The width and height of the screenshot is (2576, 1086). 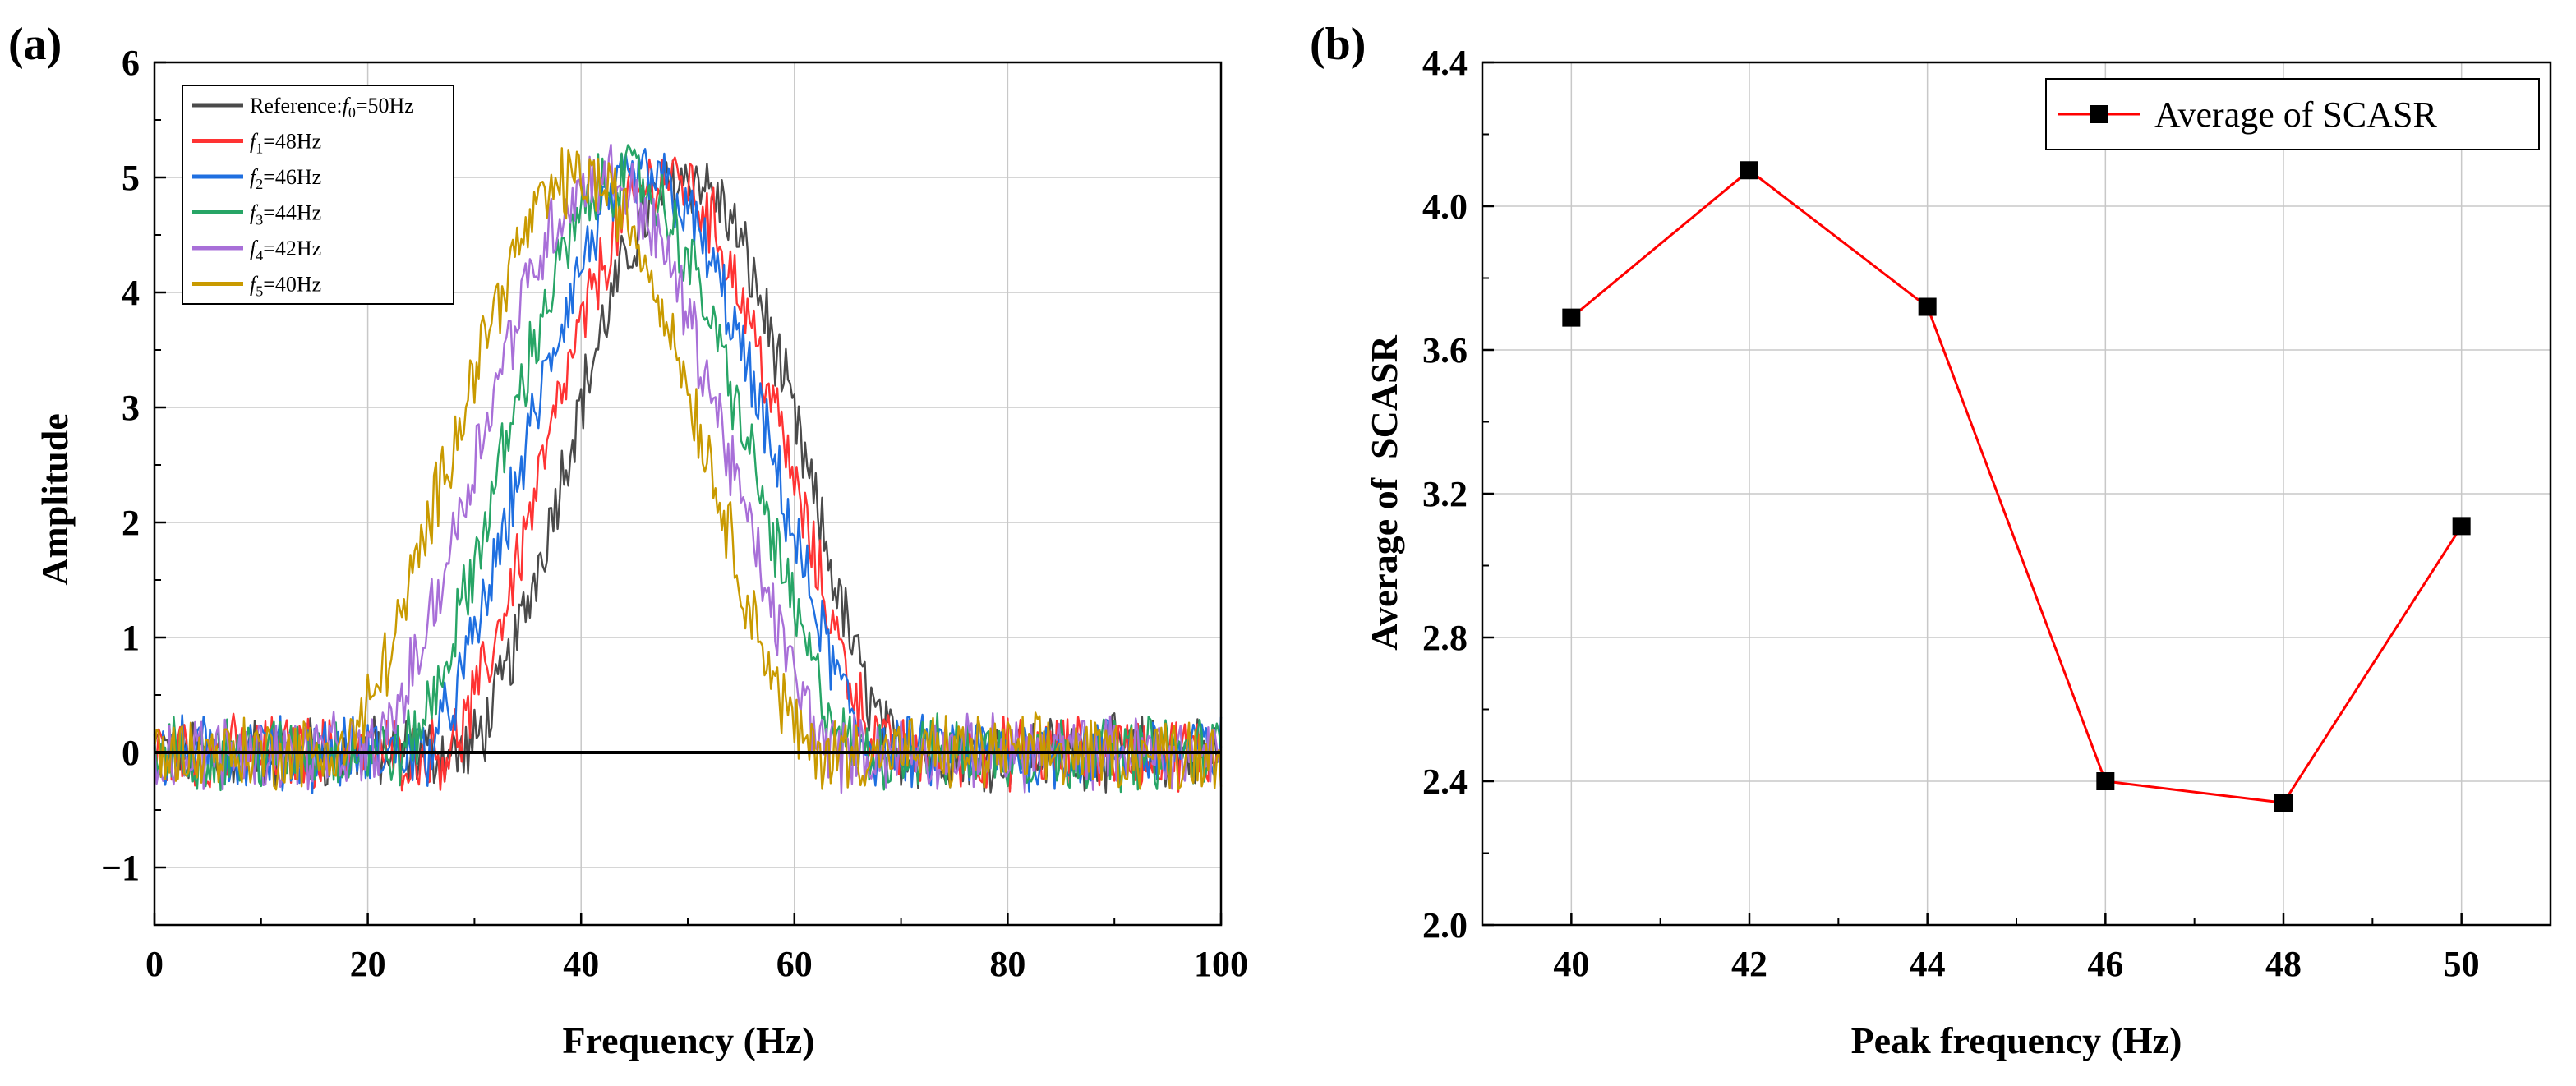 What do you see at coordinates (2099, 114) in the screenshot?
I see `panel-b-legend-marker` at bounding box center [2099, 114].